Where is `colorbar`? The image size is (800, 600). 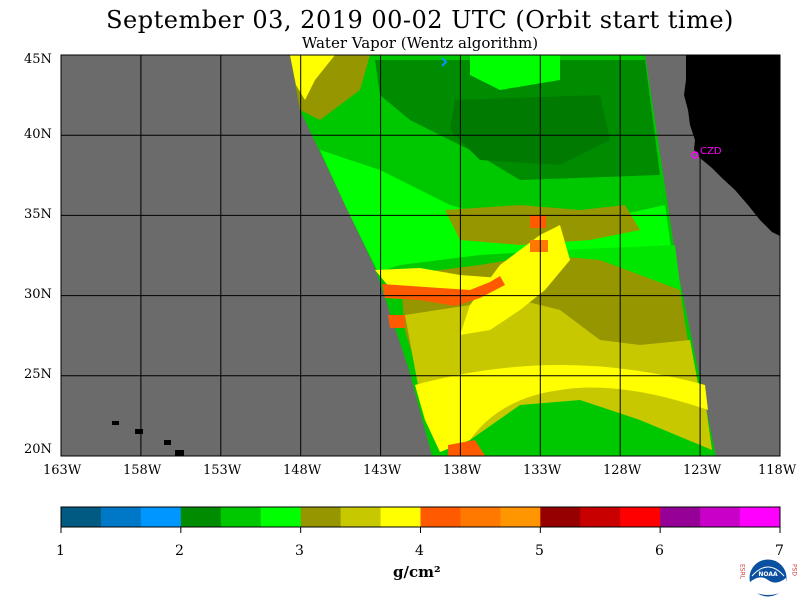
colorbar is located at coordinates (420, 519).